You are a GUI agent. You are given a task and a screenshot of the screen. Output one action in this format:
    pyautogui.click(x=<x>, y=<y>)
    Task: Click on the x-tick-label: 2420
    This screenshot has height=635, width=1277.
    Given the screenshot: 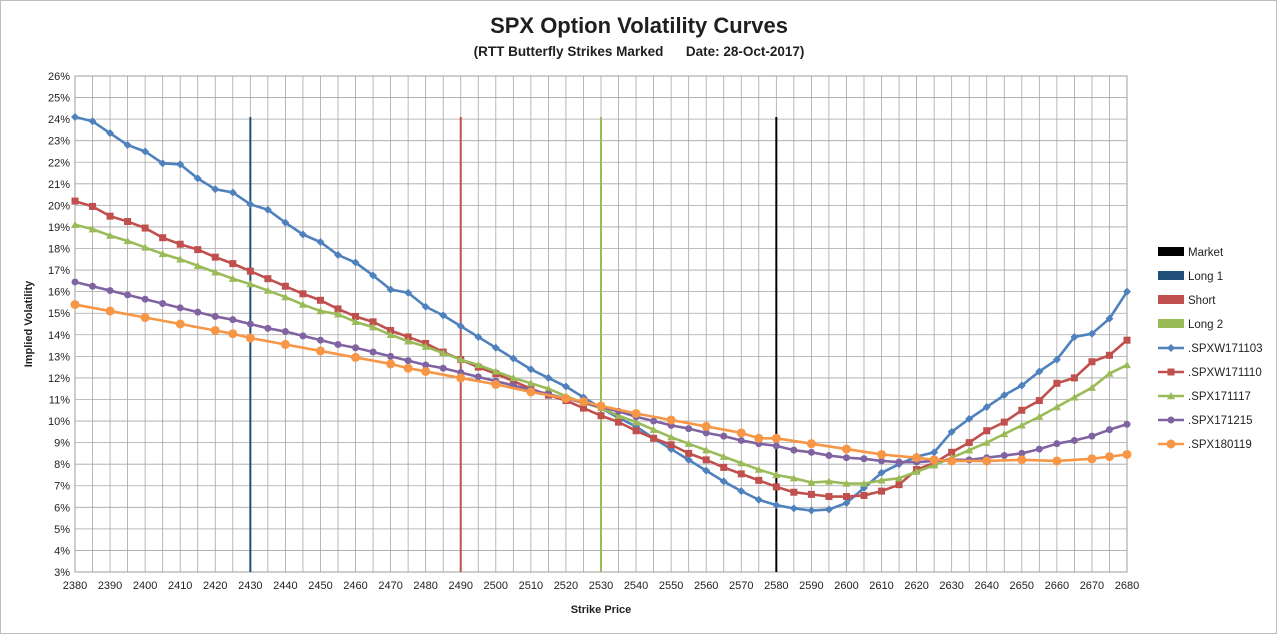 What is the action you would take?
    pyautogui.click(x=215, y=586)
    